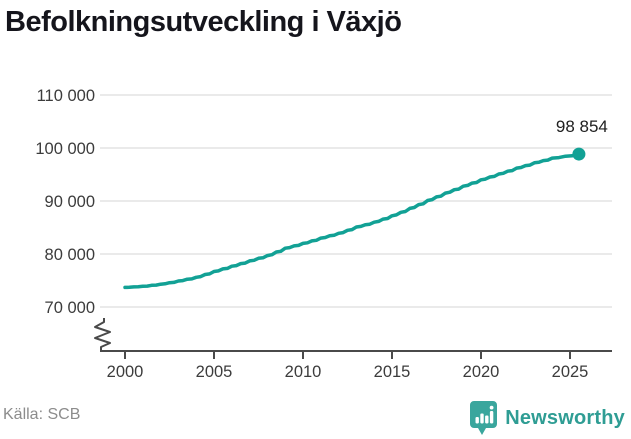 The image size is (631, 439). I want to click on end-value-label: 98 854, so click(582, 126).